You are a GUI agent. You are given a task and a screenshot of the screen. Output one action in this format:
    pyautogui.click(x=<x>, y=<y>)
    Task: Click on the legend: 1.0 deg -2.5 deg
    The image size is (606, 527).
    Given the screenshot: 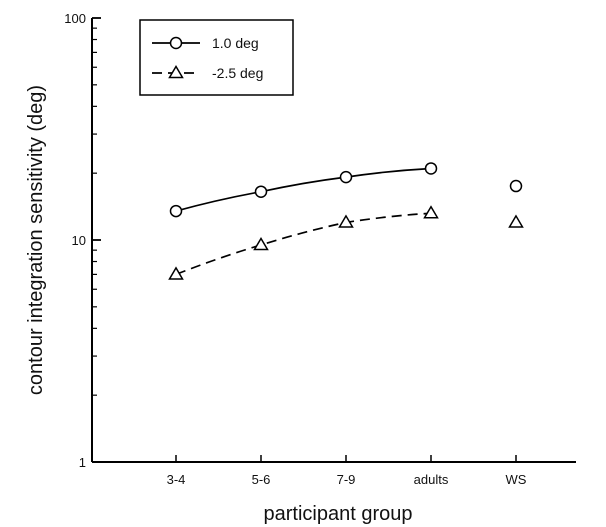 What is the action you would take?
    pyautogui.click(x=216, y=57)
    